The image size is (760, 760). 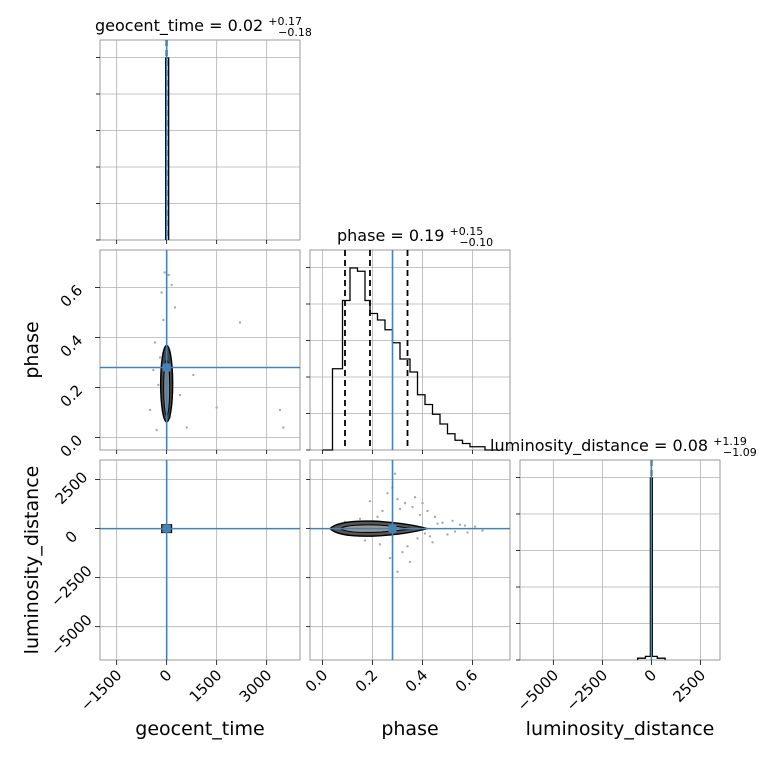 I want to click on y-tick-label: 0.6, so click(x=72, y=296).